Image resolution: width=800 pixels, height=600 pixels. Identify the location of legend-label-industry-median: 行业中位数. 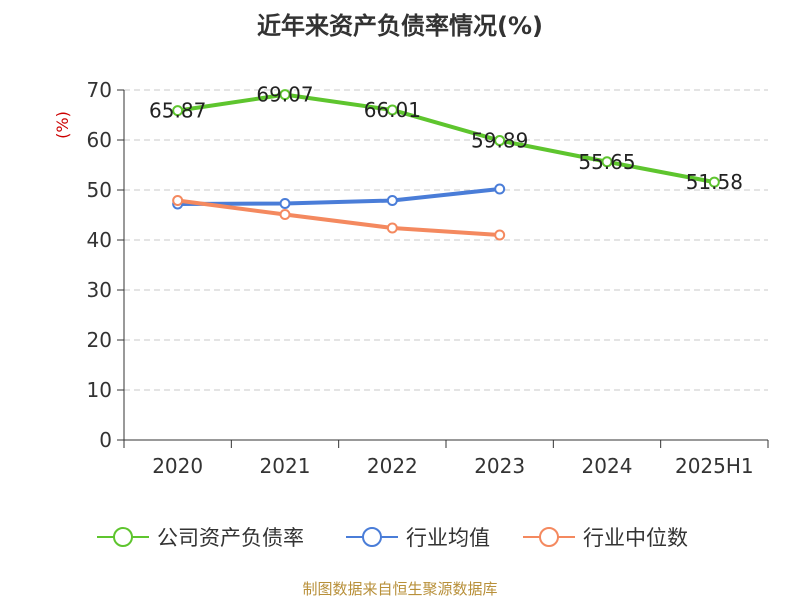
(635, 538).